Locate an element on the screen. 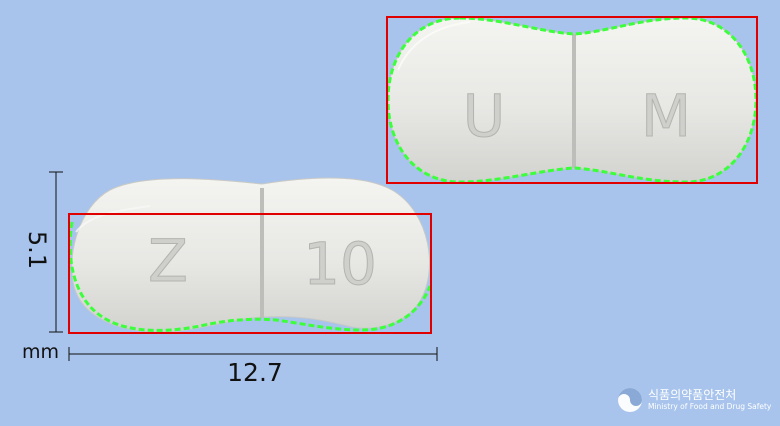 This screenshot has height=426, width=780. watermark-english: Ministry of Food and Drug Safety is located at coordinates (710, 406).